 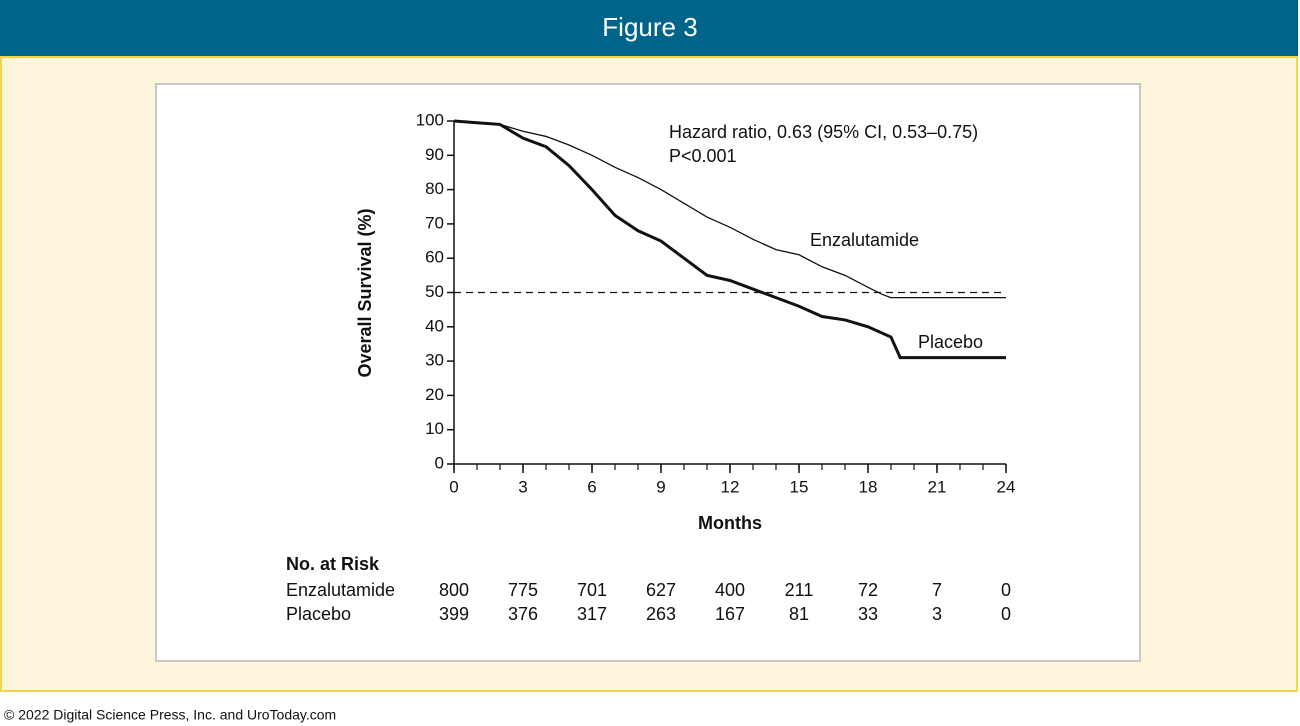 I want to click on x-tick-label: 18, so click(x=868, y=486).